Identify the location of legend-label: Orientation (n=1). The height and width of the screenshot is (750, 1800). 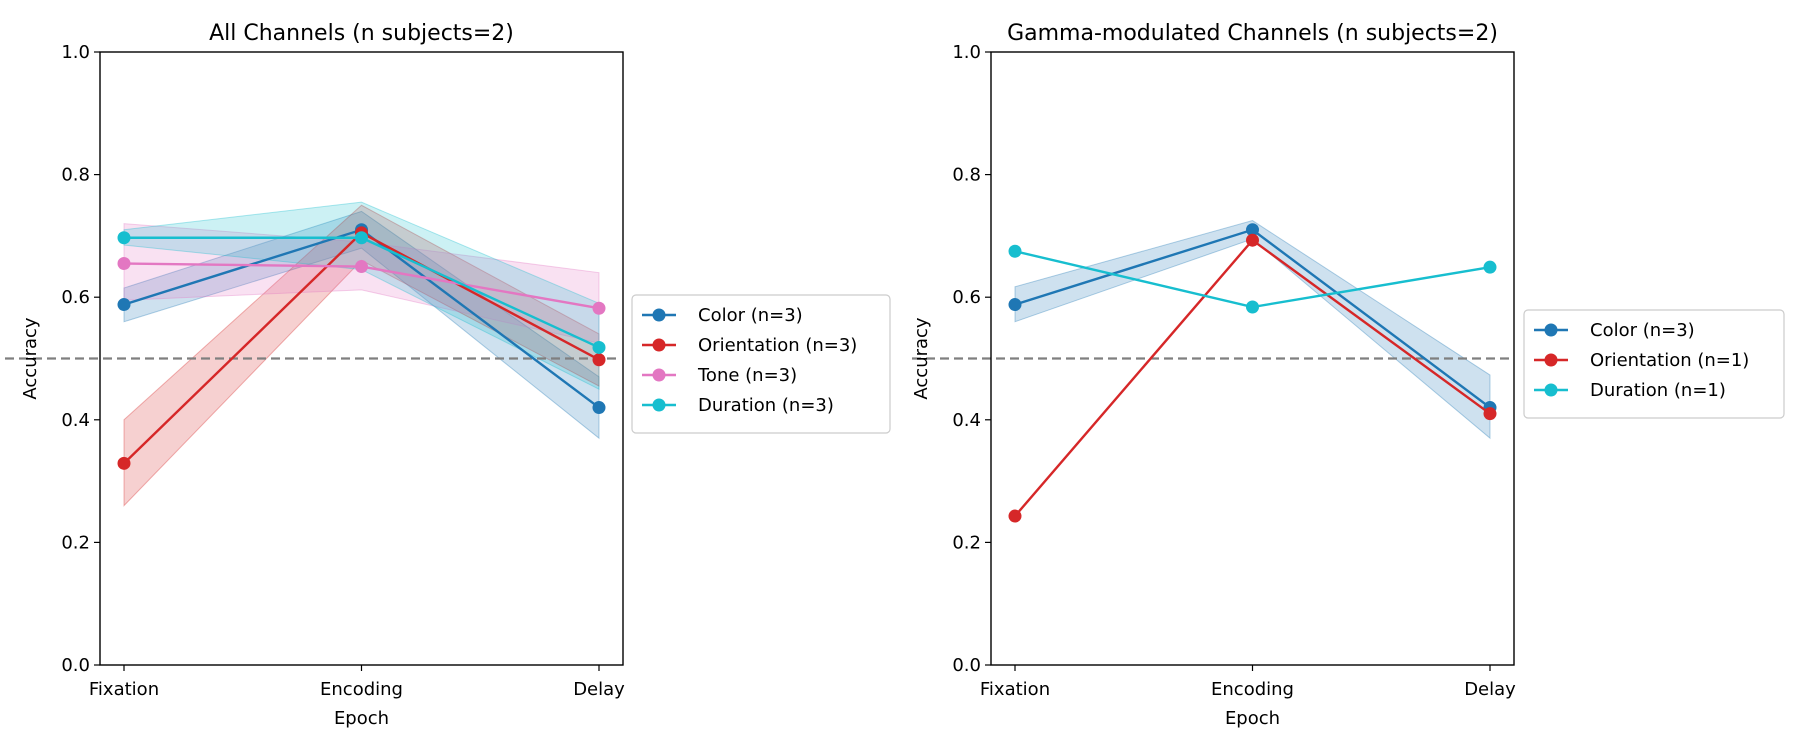
(1669, 360).